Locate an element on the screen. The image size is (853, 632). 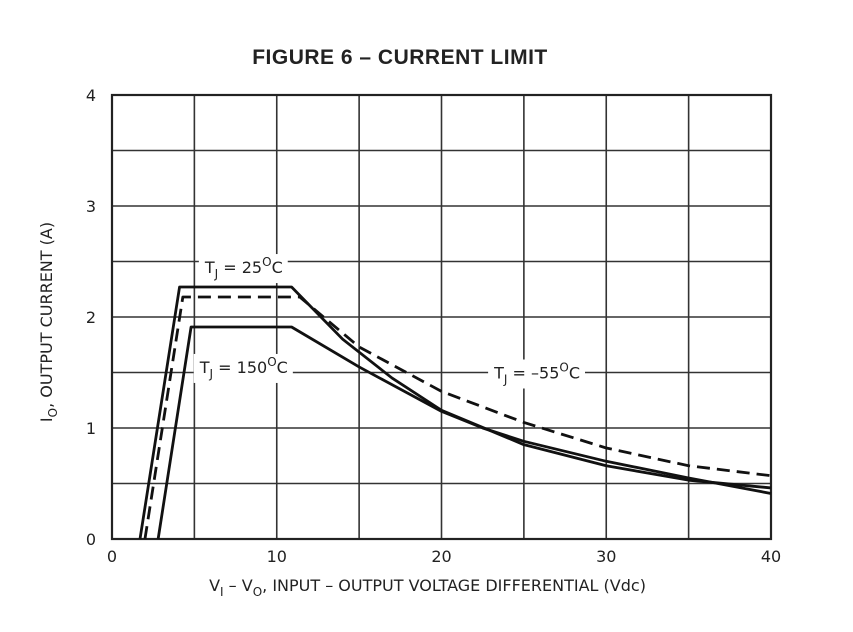
y-tick-label: 1 is located at coordinates (91, 428).